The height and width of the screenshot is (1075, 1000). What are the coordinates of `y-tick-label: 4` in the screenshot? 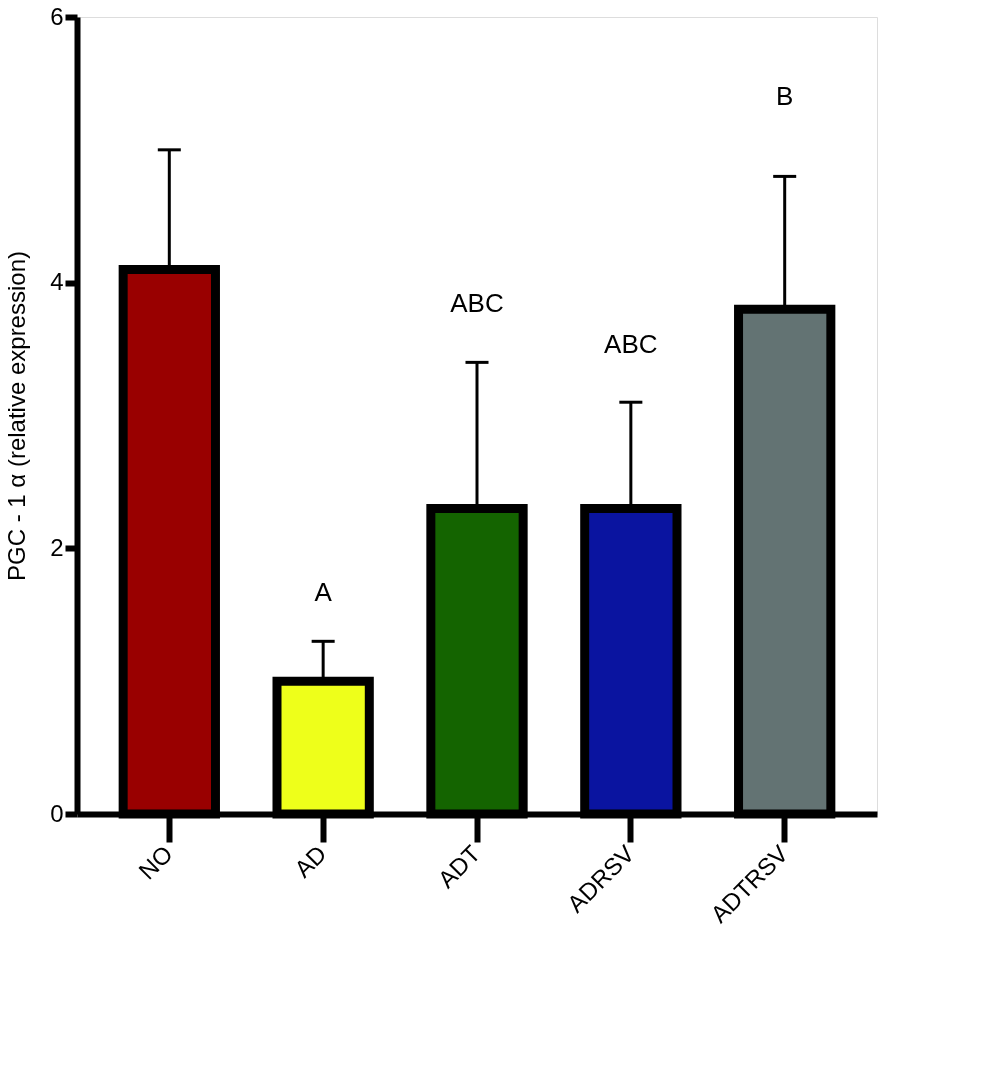 It's located at (57, 282).